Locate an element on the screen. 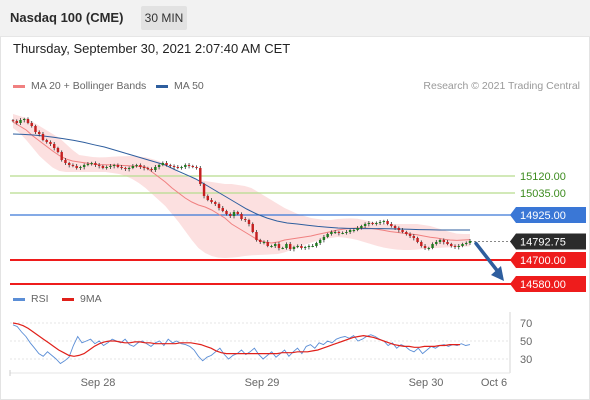  level-label-14580: 14580.00 is located at coordinates (543, 285).